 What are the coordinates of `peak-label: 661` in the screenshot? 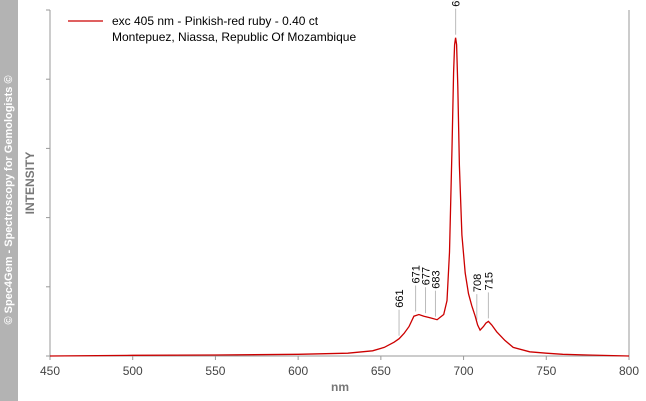 It's located at (400, 298).